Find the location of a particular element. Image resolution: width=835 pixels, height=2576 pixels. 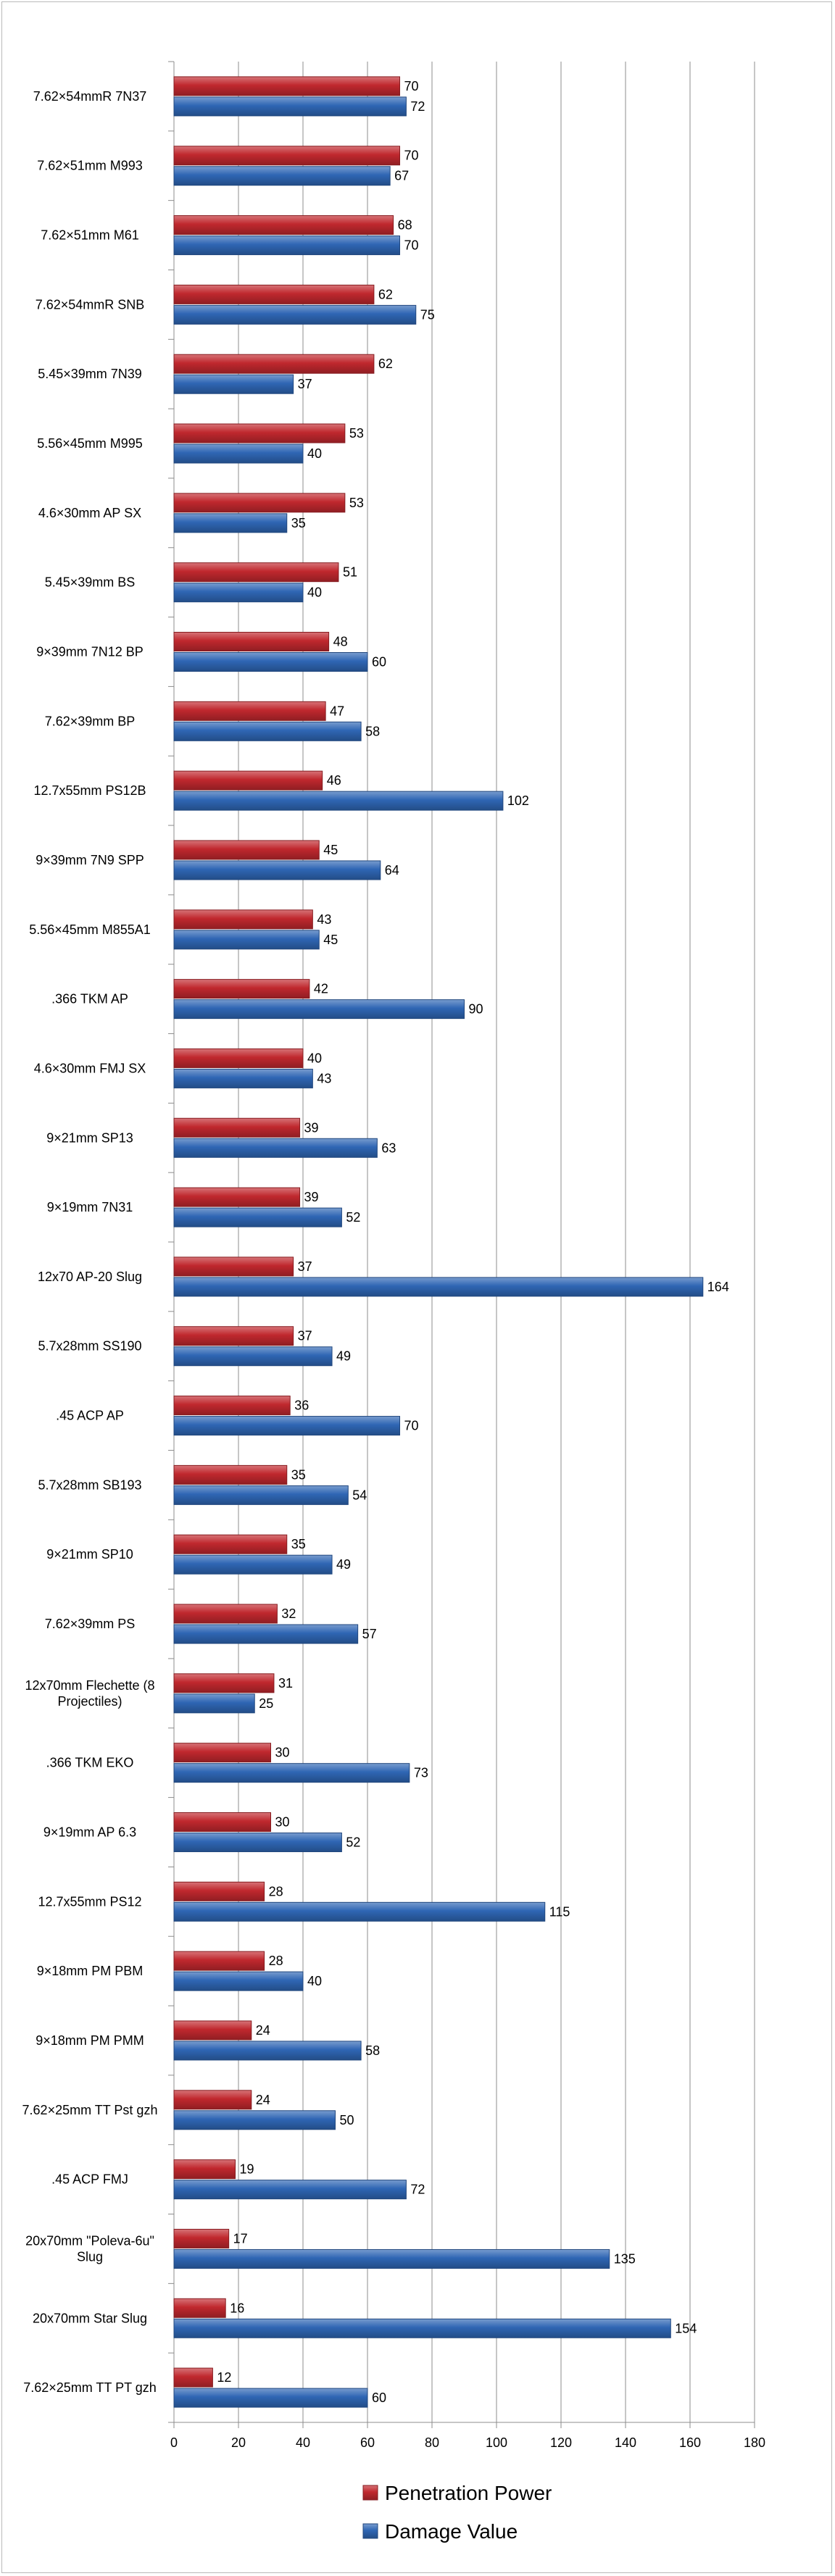

category-label: 5.56×45mm M995 is located at coordinates (90, 443).